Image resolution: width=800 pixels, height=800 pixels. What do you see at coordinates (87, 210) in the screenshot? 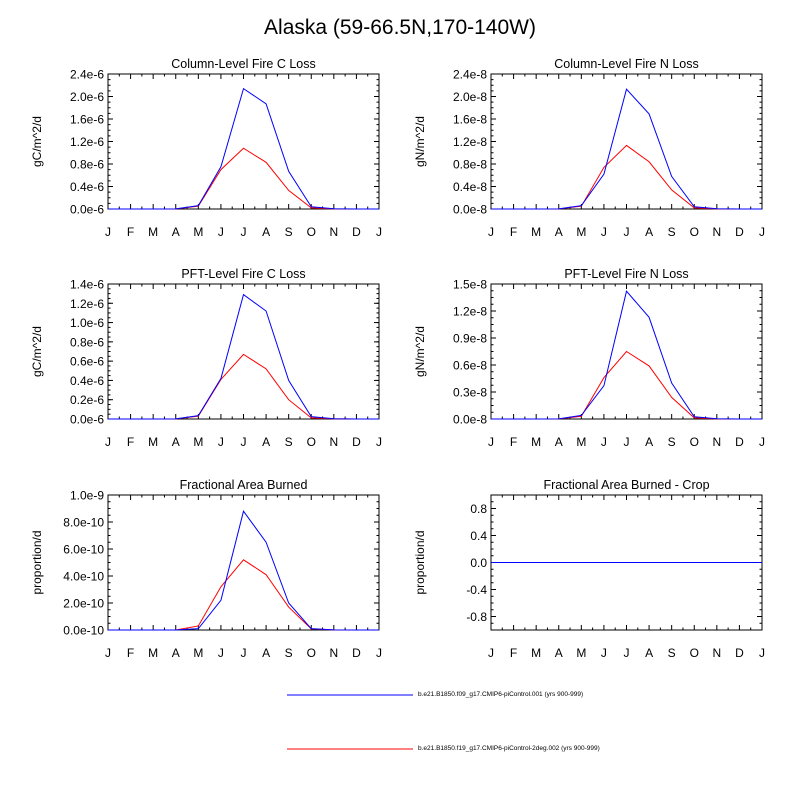
I see `y-tick-label: 0.0e-6` at bounding box center [87, 210].